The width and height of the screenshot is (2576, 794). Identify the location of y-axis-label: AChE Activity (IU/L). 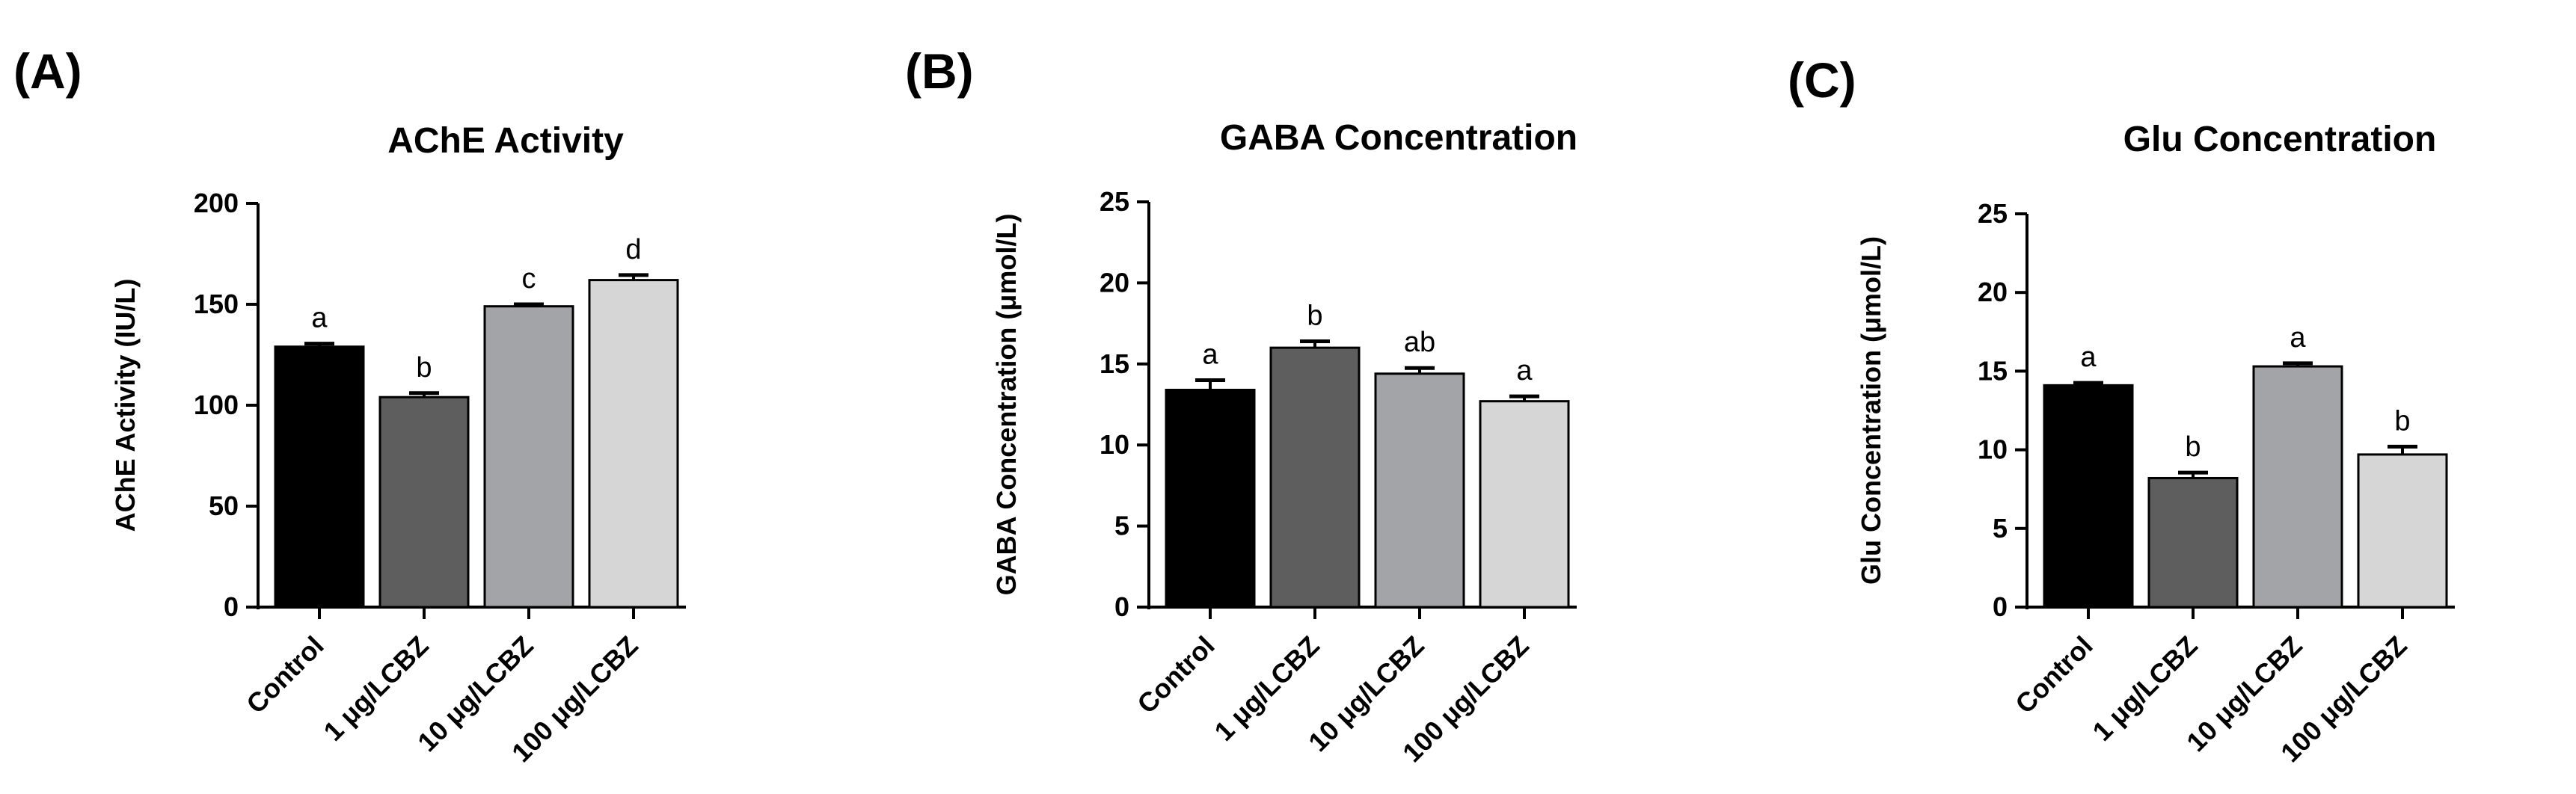
(125, 405).